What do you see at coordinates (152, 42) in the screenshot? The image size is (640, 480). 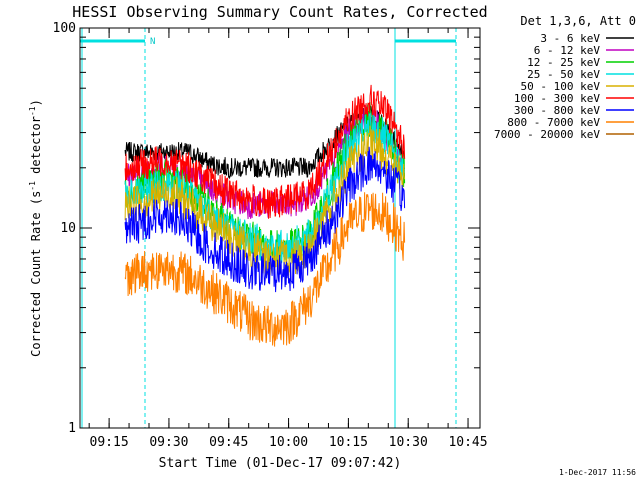 I see `annotation-n: N` at bounding box center [152, 42].